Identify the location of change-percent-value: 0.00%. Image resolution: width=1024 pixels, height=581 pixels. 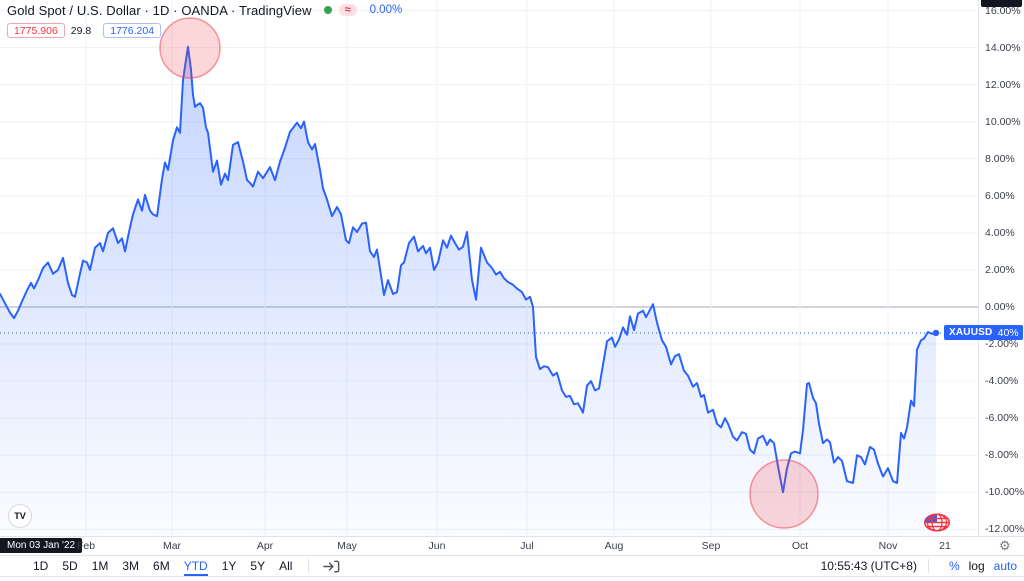
(386, 10).